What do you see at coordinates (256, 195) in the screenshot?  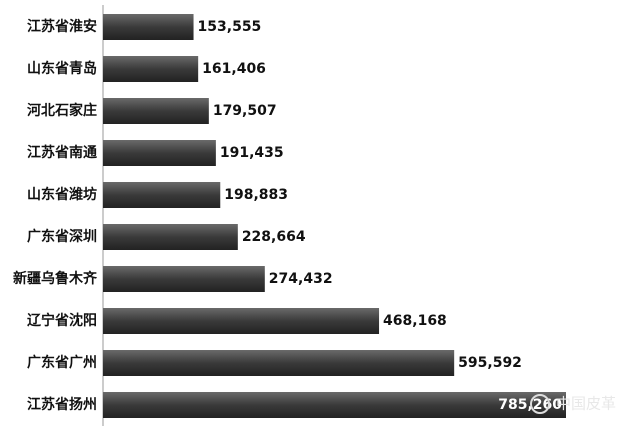 I see `value-label: 198,883` at bounding box center [256, 195].